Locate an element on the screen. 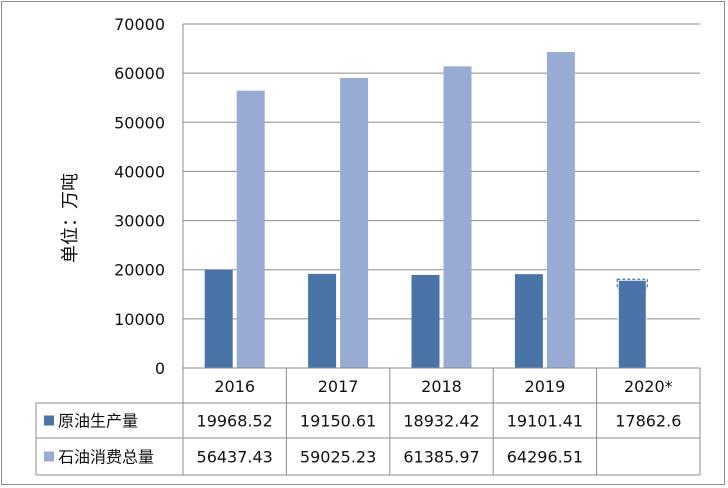 The image size is (728, 488). data-label: 19101.41 is located at coordinates (545, 421).